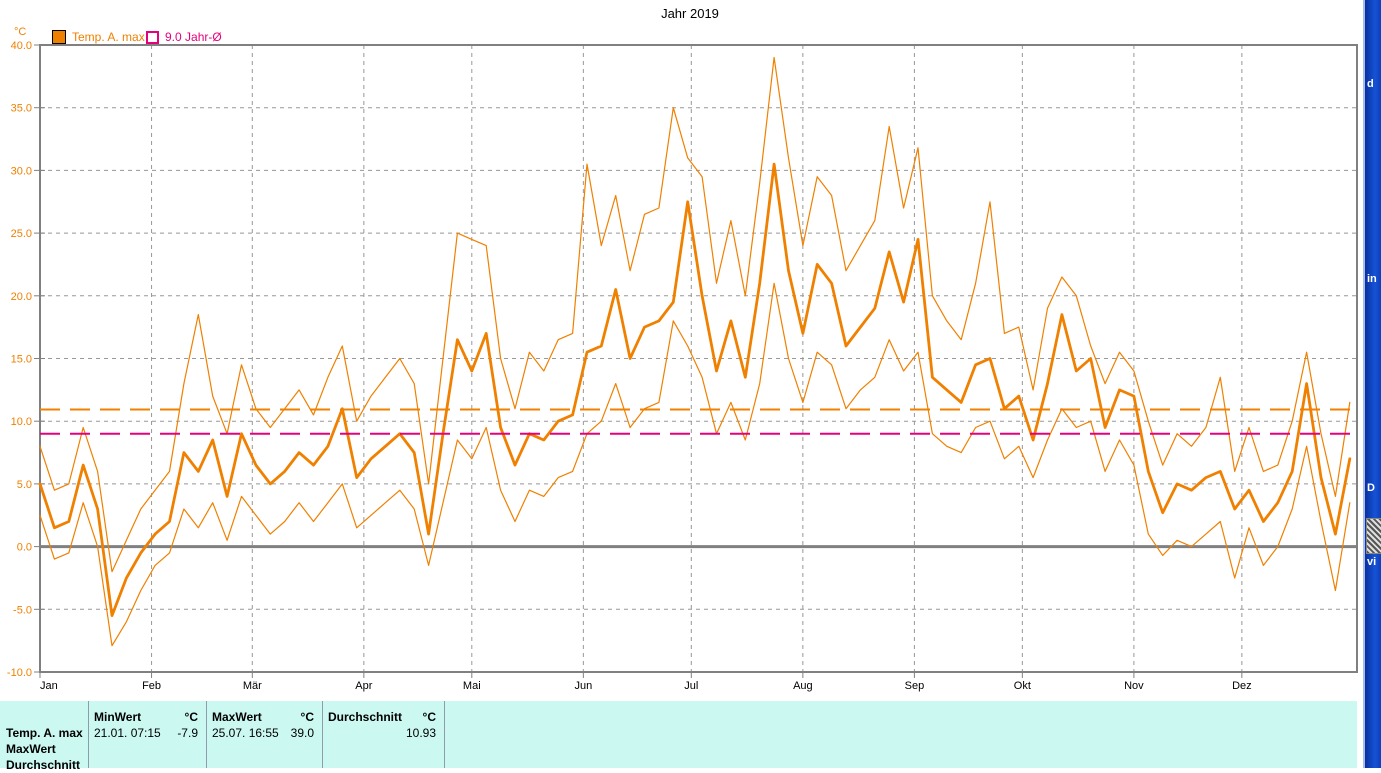 The width and height of the screenshot is (1381, 773). I want to click on svg-text: 10.0, so click(21, 422).